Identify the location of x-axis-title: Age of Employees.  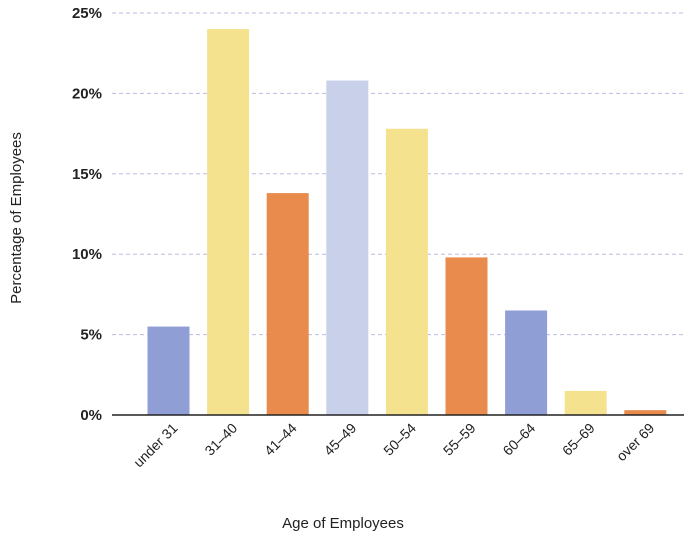
(343, 523).